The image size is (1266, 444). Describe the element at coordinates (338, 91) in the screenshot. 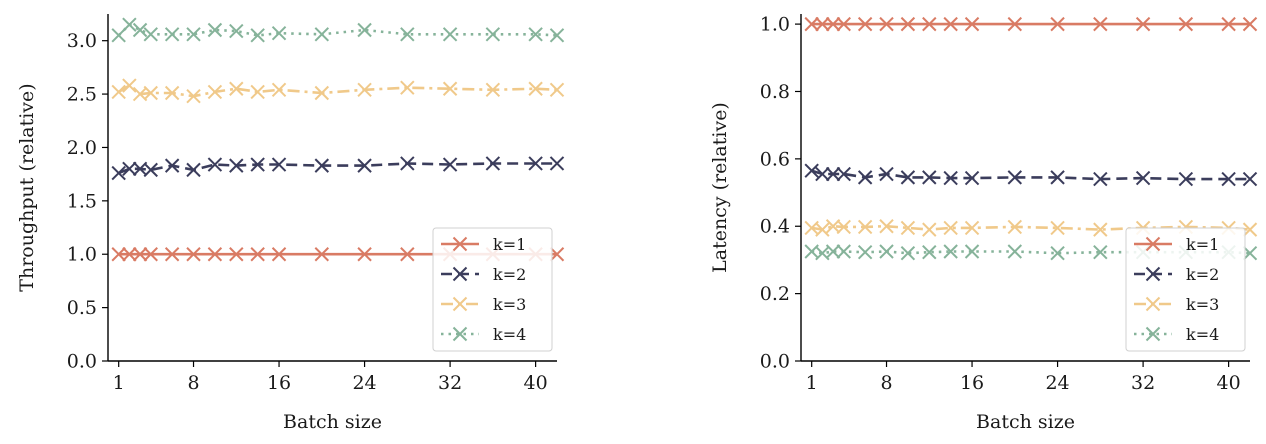

I see `series-k=3` at that location.